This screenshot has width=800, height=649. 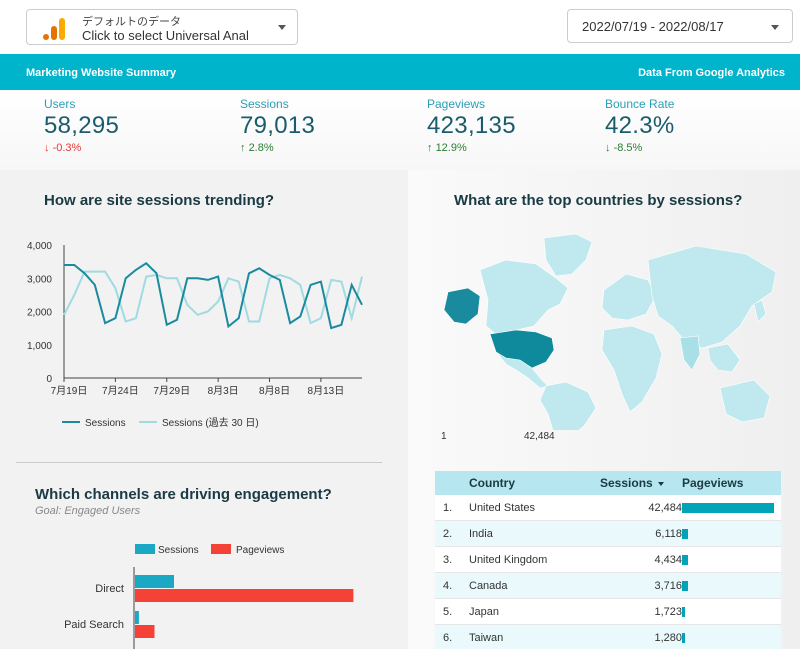 What do you see at coordinates (39, 313) in the screenshot?
I see `y-tick-label: 2,000` at bounding box center [39, 313].